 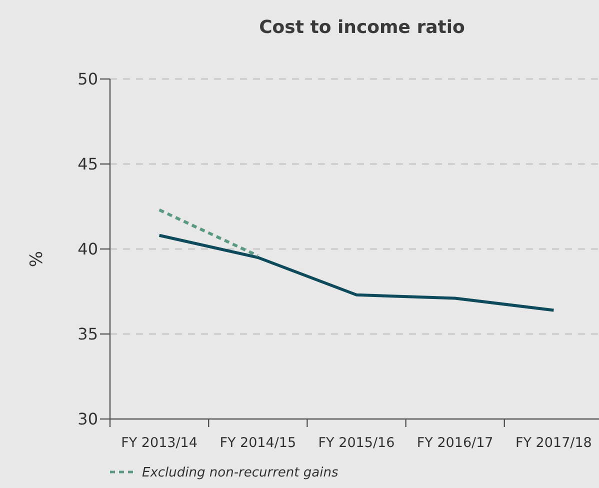 I want to click on y-tick-label: 30, so click(x=88, y=419).